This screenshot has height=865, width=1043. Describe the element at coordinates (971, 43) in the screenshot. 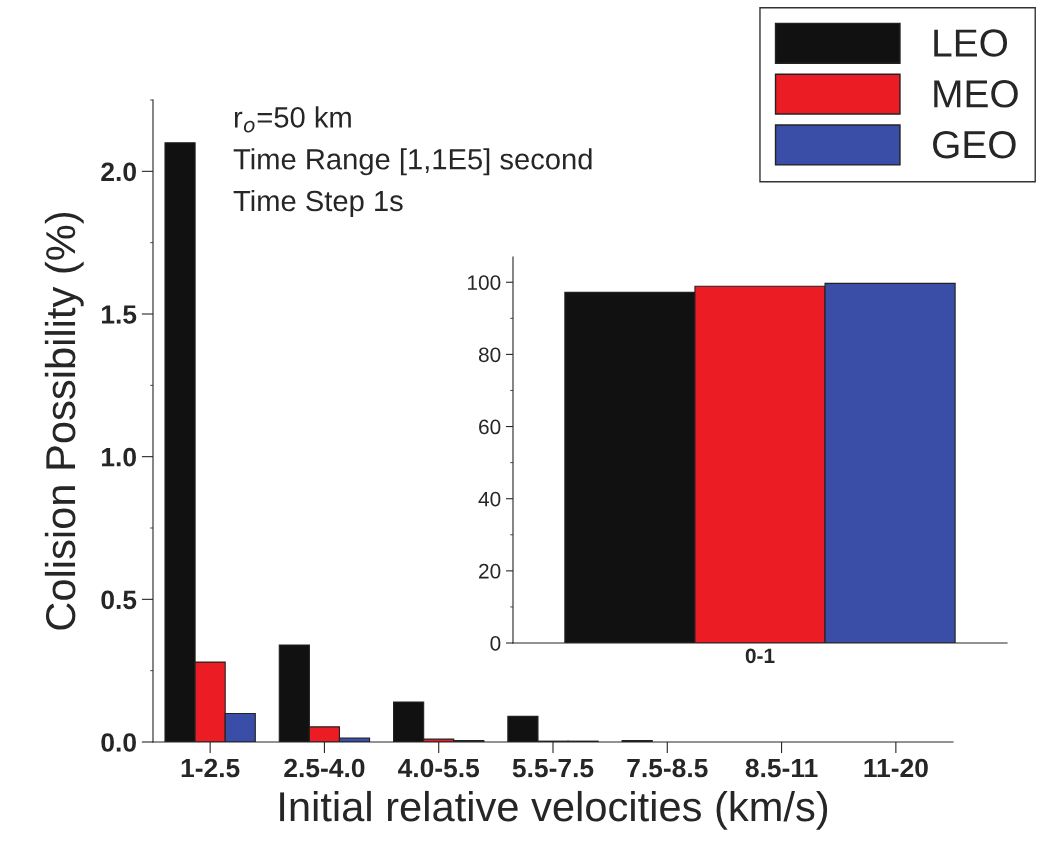

I see `legend-label: LEO` at that location.